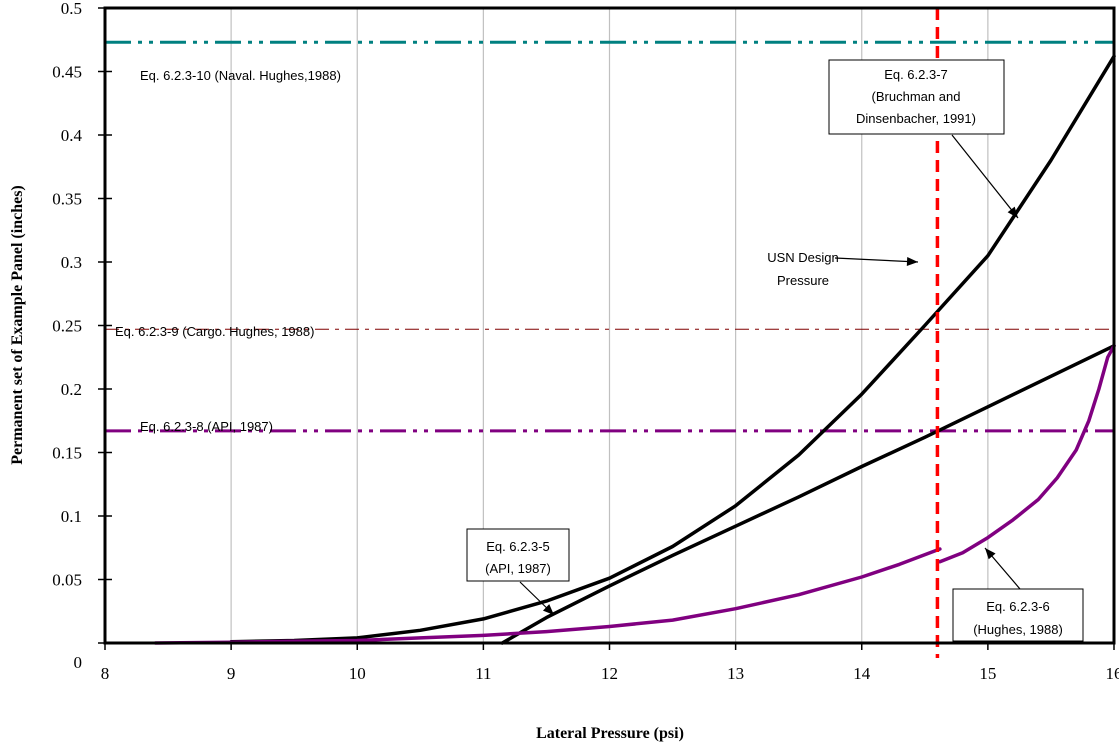  I want to click on x-tick-label: 15, so click(987, 673).